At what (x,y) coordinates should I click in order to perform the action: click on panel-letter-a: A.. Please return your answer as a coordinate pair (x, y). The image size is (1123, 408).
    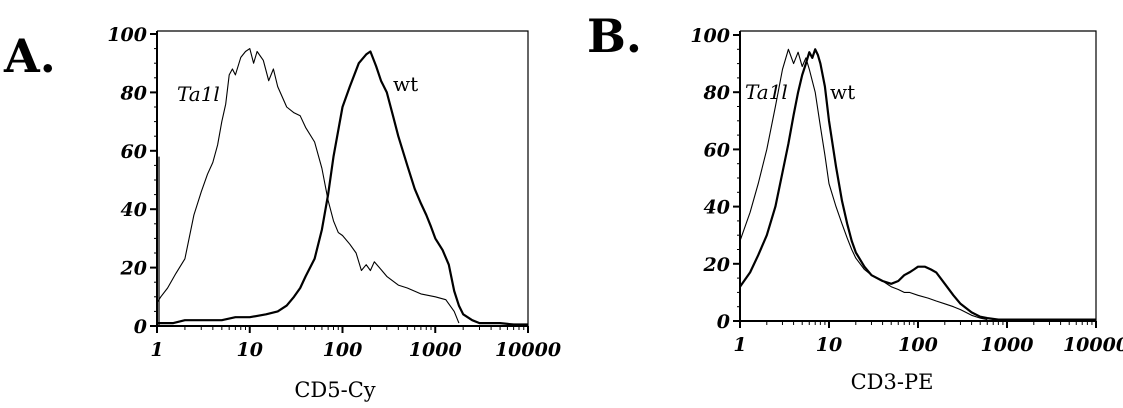
    Looking at the image, I should click on (29, 56).